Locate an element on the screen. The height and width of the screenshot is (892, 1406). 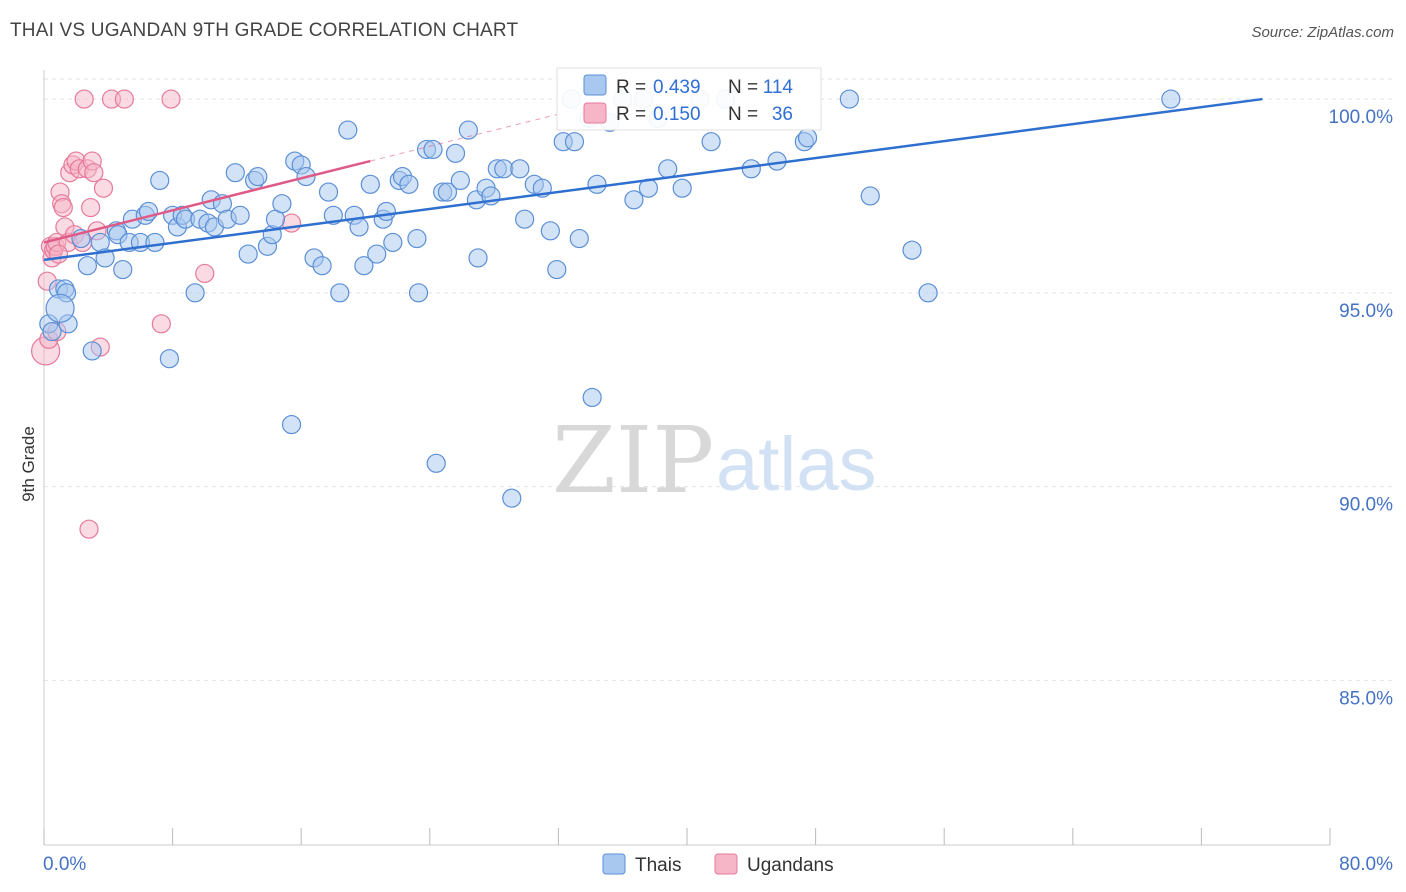
watermark-atlas: atlas is located at coordinates (796, 464).